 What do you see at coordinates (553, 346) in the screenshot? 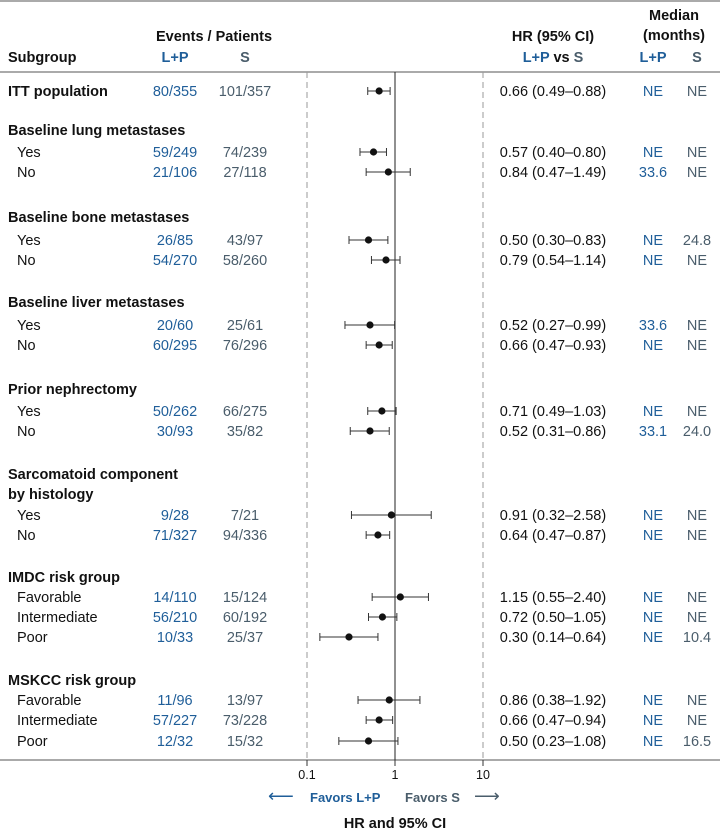
I see `hr-ci-text: 0.66 (0.47–0.93)` at bounding box center [553, 346].